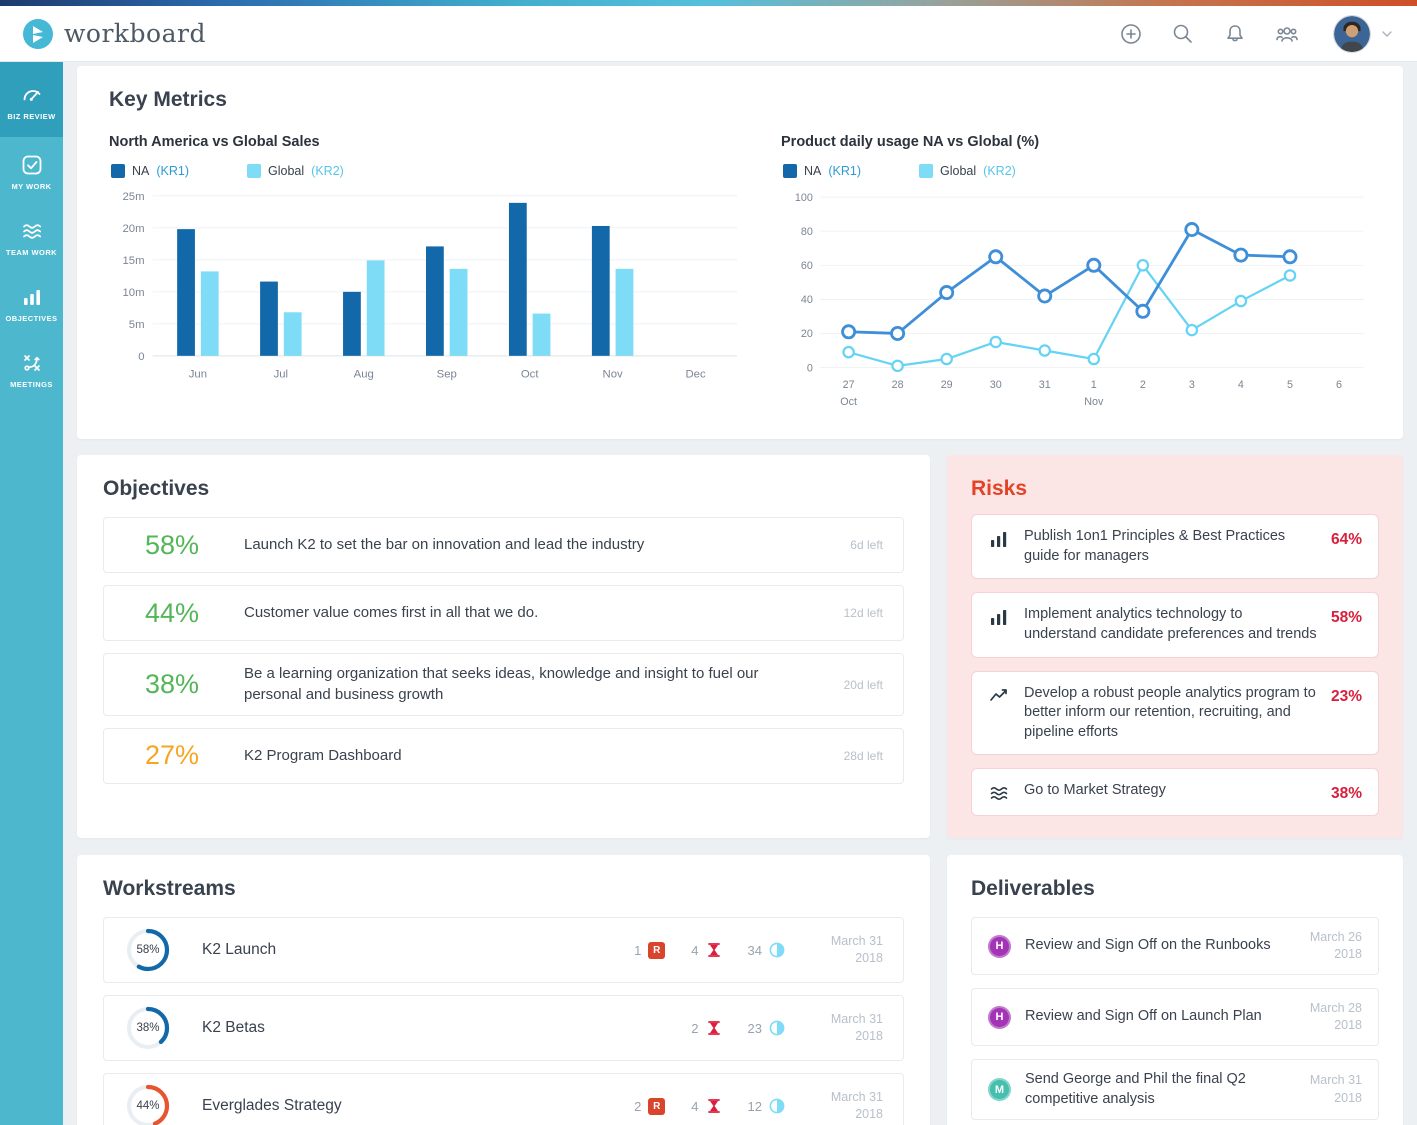 This screenshot has width=1417, height=1125. Describe the element at coordinates (1335, 1016) in the screenshot. I see `deliverable-due-date: March 28 2018` at that location.